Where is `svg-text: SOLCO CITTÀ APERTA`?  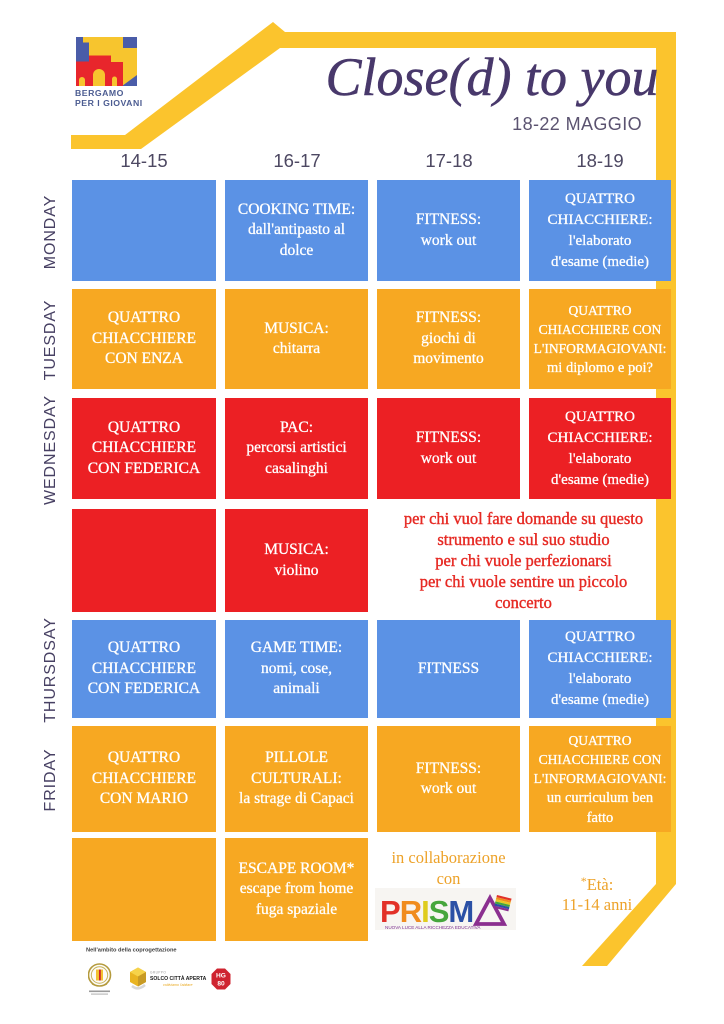
svg-text: SOLCO CITTÀ APERTA is located at coordinates (178, 978).